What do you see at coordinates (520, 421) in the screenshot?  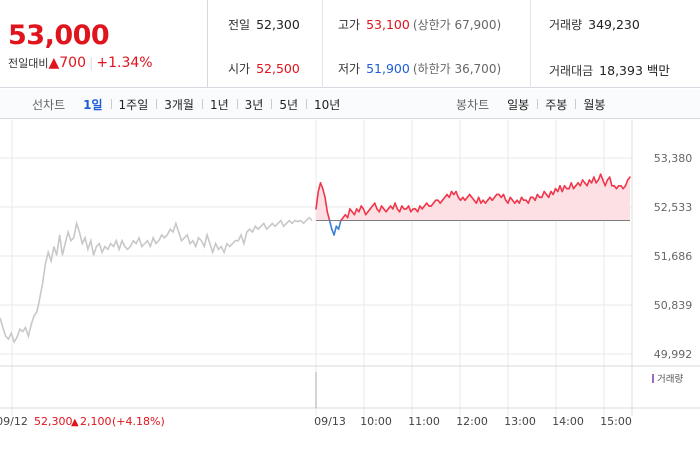 I see `x-tick-label: 13:00` at bounding box center [520, 421].